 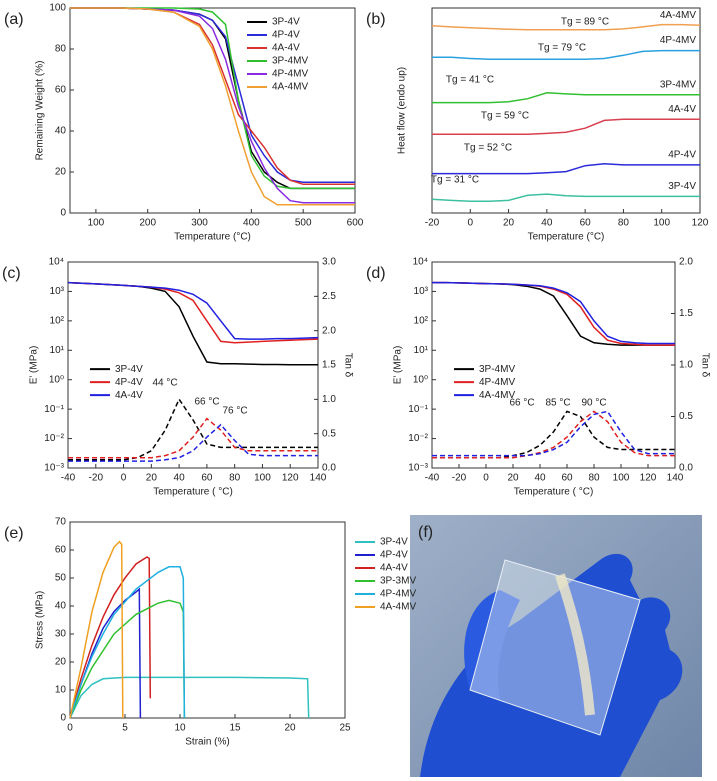 What do you see at coordinates (14, 19) in the screenshot?
I see `panel-label: (a)` at bounding box center [14, 19].